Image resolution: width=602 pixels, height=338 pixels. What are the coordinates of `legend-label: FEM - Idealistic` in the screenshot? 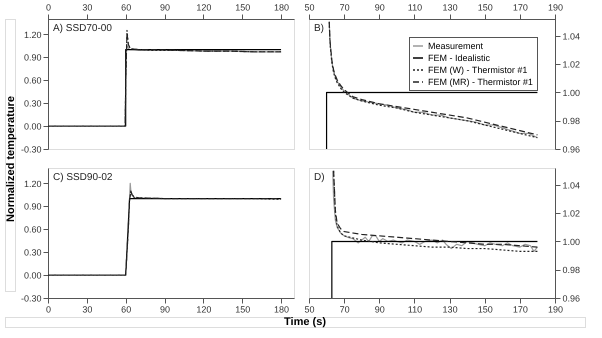 It's located at (459, 58).